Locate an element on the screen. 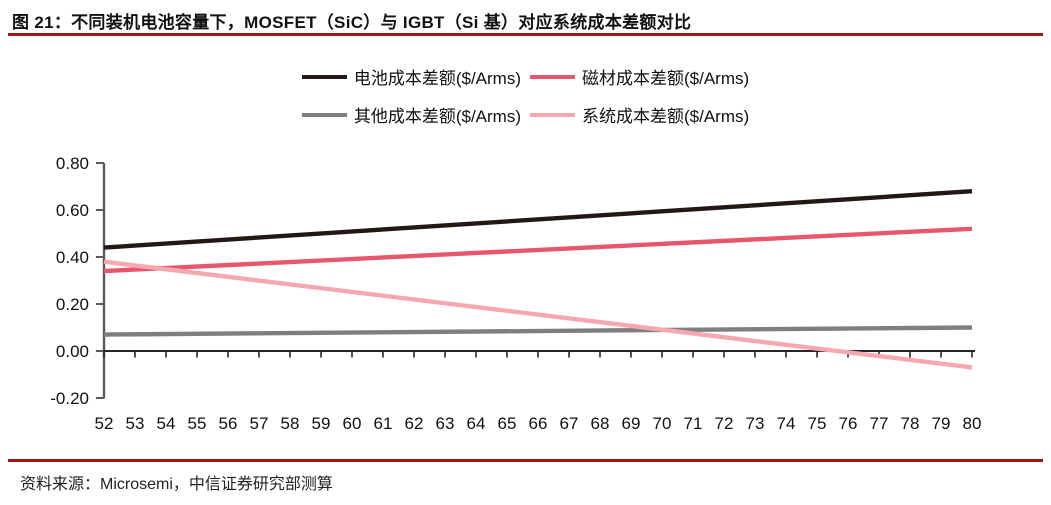 Image resolution: width=1051 pixels, height=505 pixels. x-tick-label: 60 is located at coordinates (352, 423).